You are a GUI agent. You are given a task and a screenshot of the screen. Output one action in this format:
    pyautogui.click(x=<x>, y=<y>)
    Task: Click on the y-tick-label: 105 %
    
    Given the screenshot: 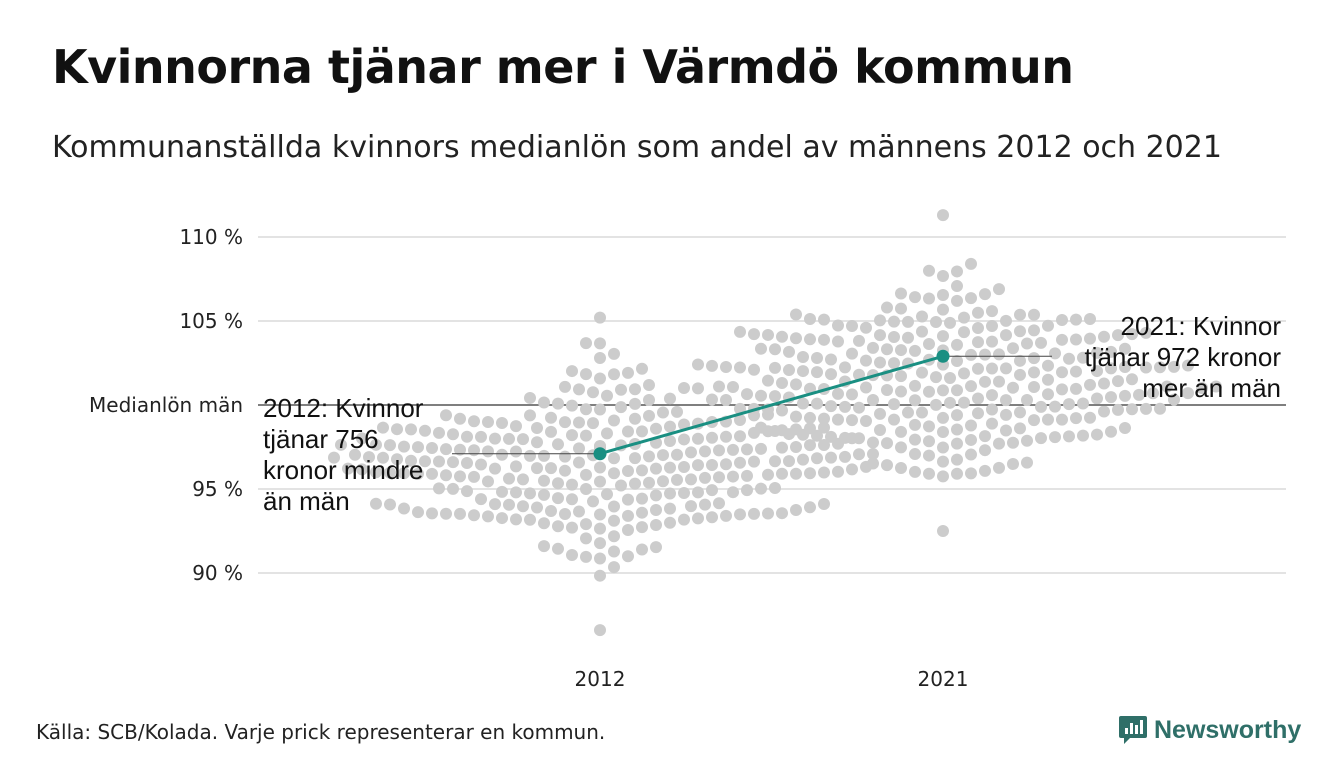 What is the action you would take?
    pyautogui.click(x=211, y=321)
    